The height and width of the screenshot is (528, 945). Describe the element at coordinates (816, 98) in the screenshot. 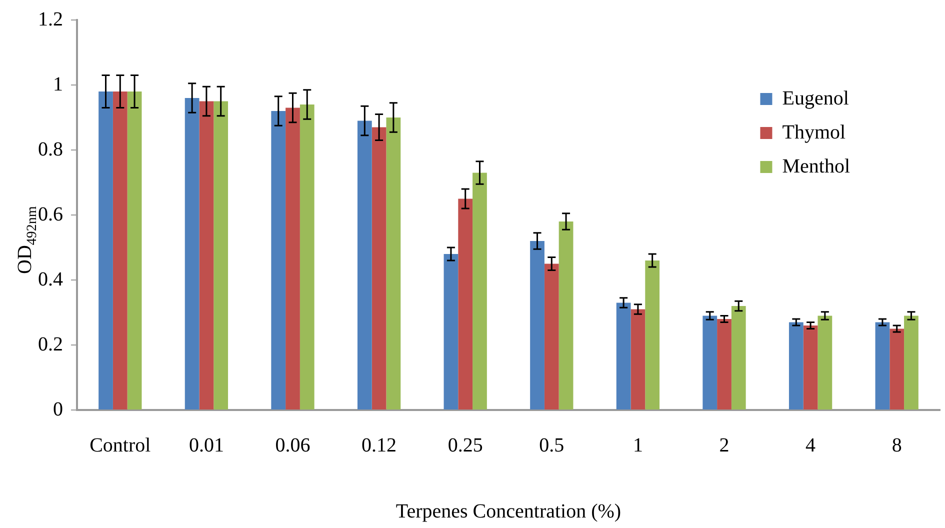

I see `legend-label: Eugenol` at that location.